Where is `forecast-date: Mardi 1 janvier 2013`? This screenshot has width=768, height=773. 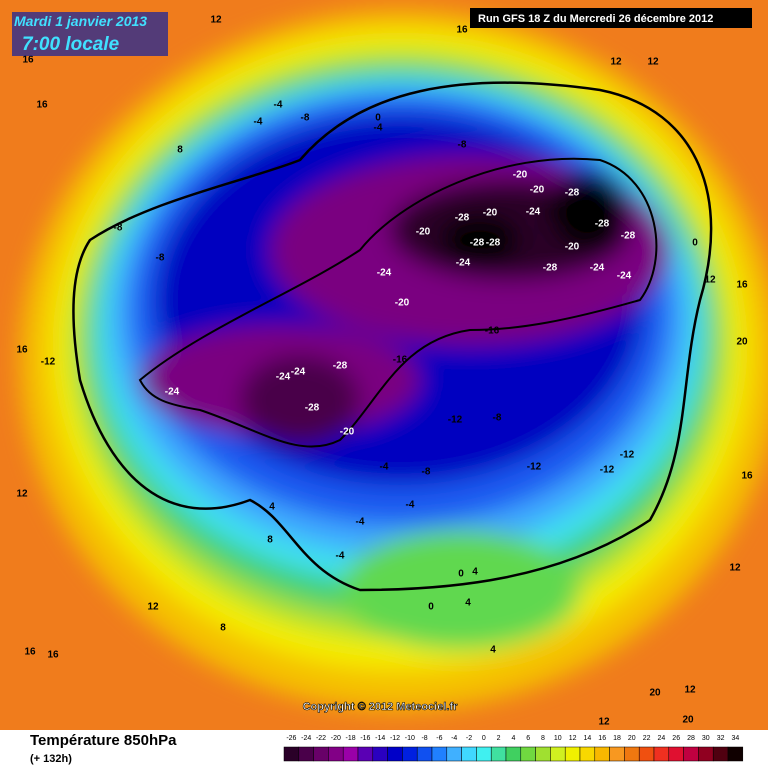 forecast-date: Mardi 1 janvier 2013 is located at coordinates (80, 21).